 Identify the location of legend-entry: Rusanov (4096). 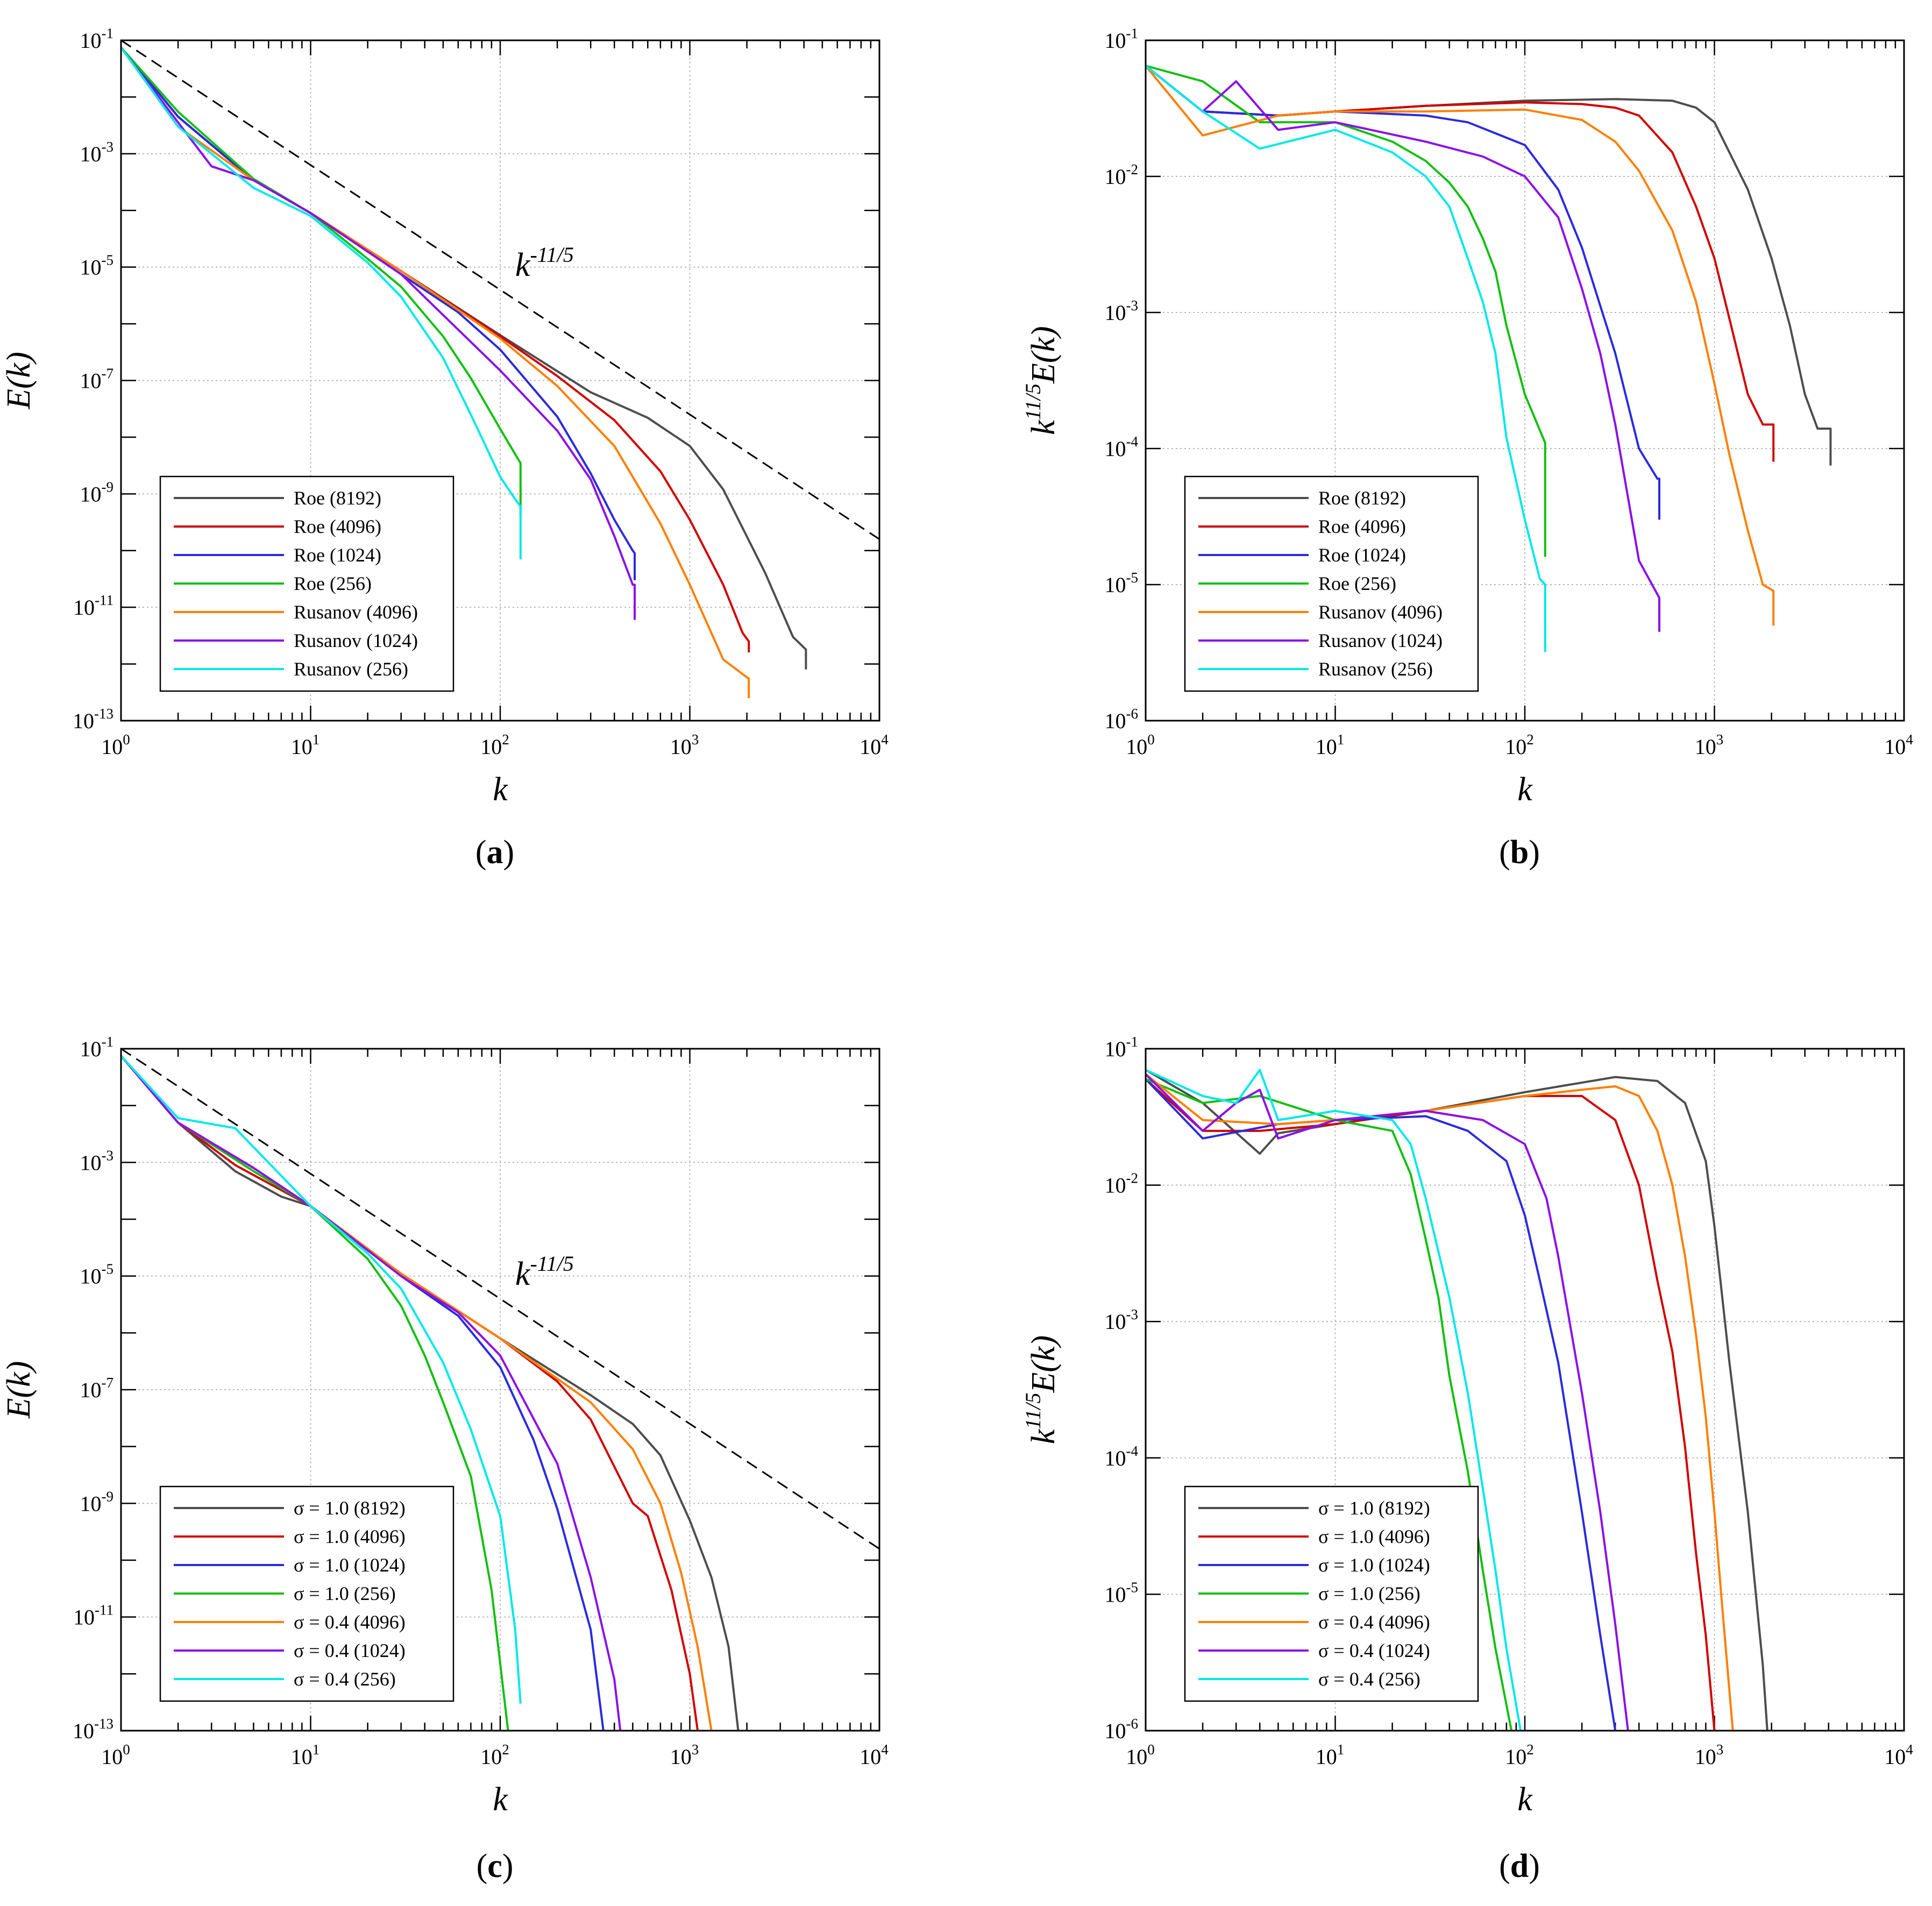
(1320, 612).